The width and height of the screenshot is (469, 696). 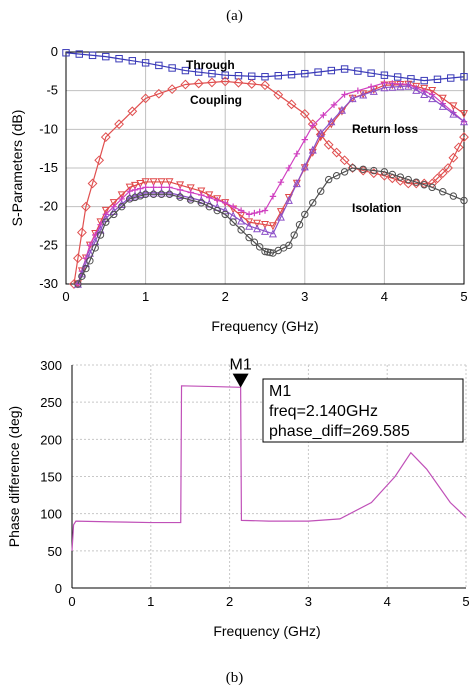 I want to click on x-tick-label-a: 2, so click(x=225, y=296).